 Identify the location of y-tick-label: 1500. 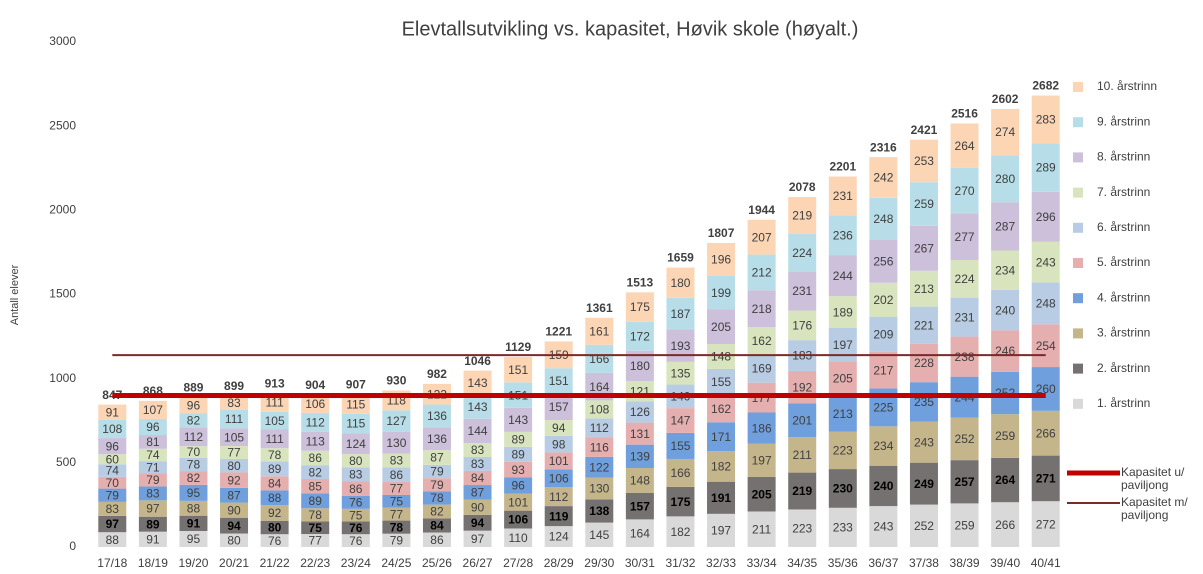
(62, 294).